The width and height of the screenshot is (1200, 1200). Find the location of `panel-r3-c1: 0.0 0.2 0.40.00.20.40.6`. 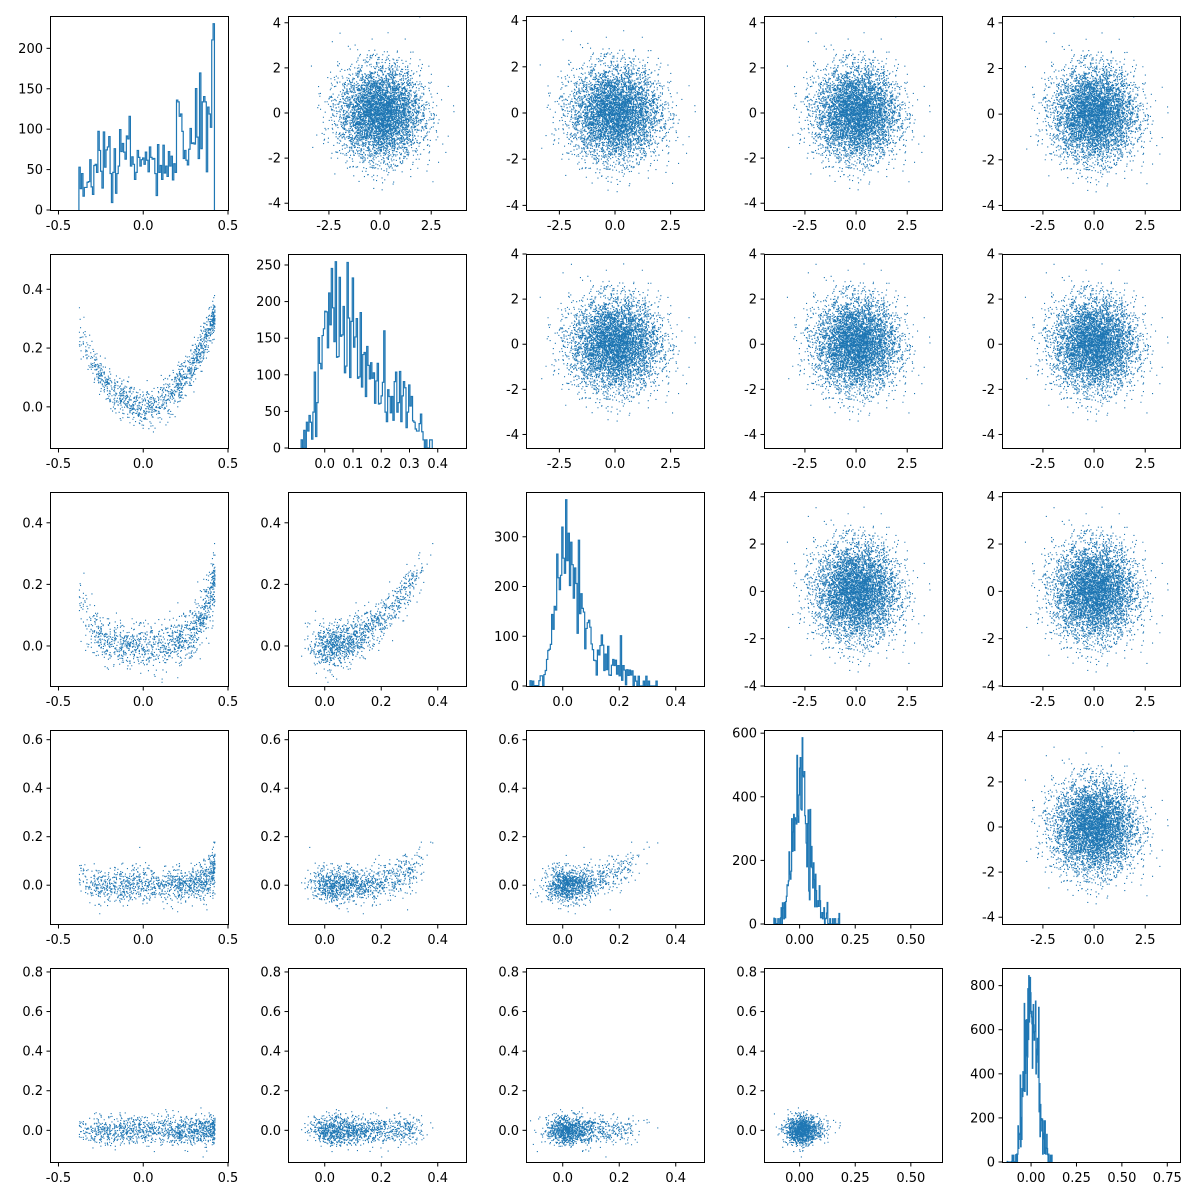

panel-r3-c1: 0.0 0.2 0.40.00.20.40.6 is located at coordinates (363, 840).